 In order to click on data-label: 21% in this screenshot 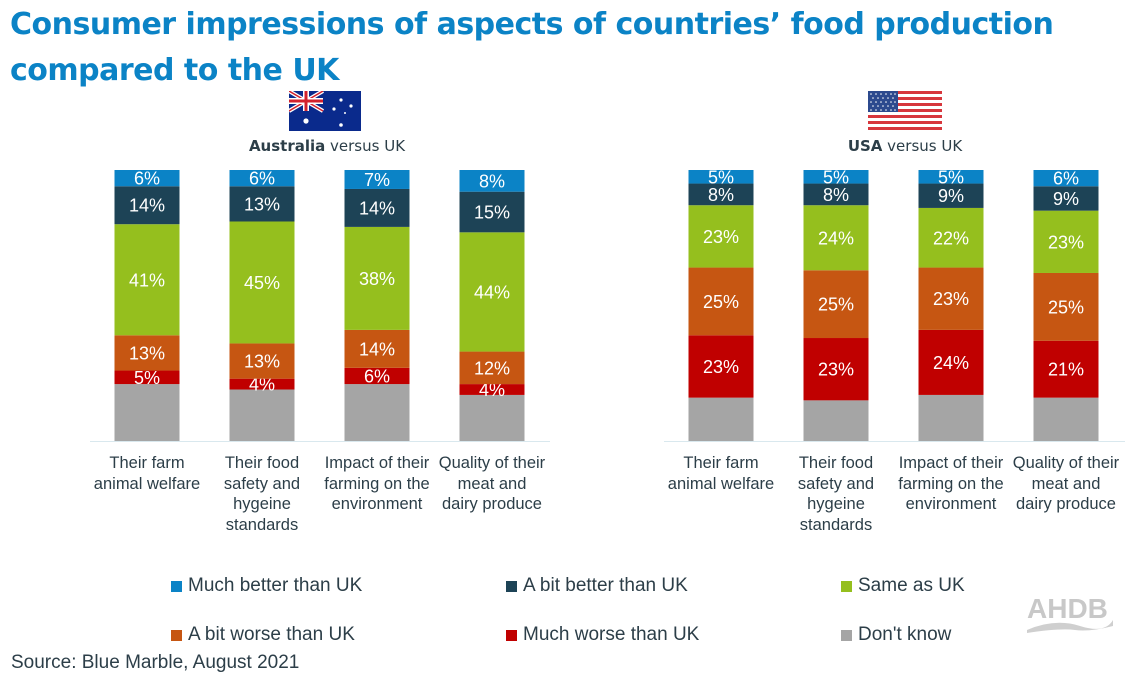, I will do `click(1066, 370)`.